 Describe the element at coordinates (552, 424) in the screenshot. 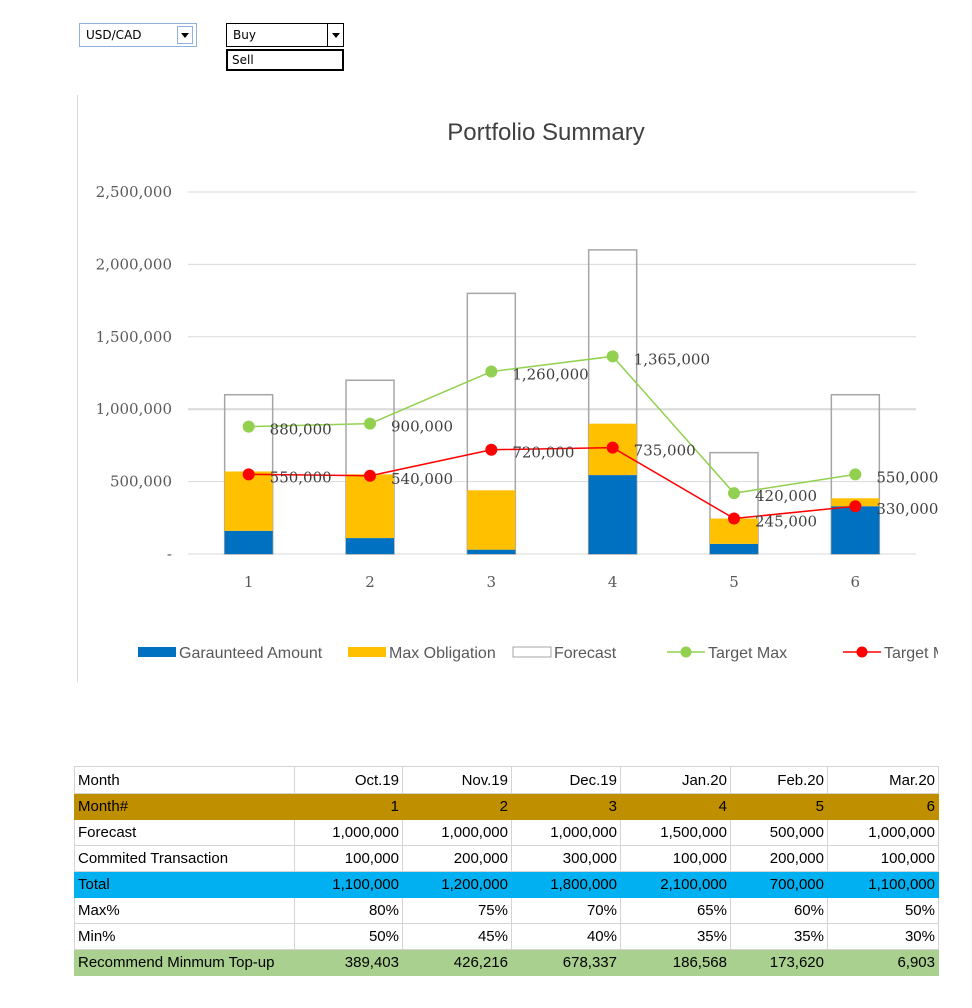

I see `target-max-line` at that location.